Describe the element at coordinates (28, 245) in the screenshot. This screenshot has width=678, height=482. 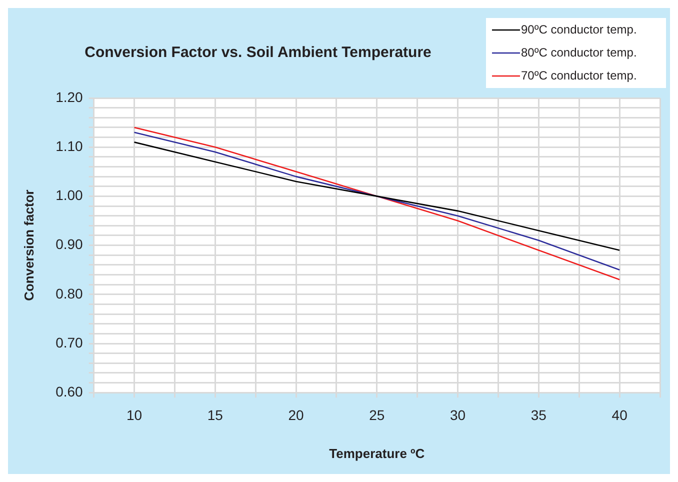
I see `y-axis-title: Conversion factor` at that location.